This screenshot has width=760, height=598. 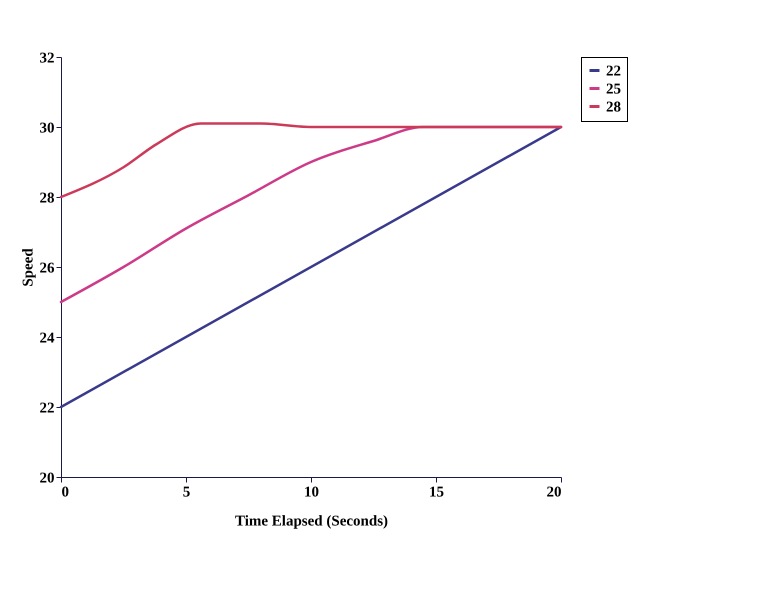 What do you see at coordinates (613, 72) in the screenshot?
I see `legend-label: 22` at bounding box center [613, 72].